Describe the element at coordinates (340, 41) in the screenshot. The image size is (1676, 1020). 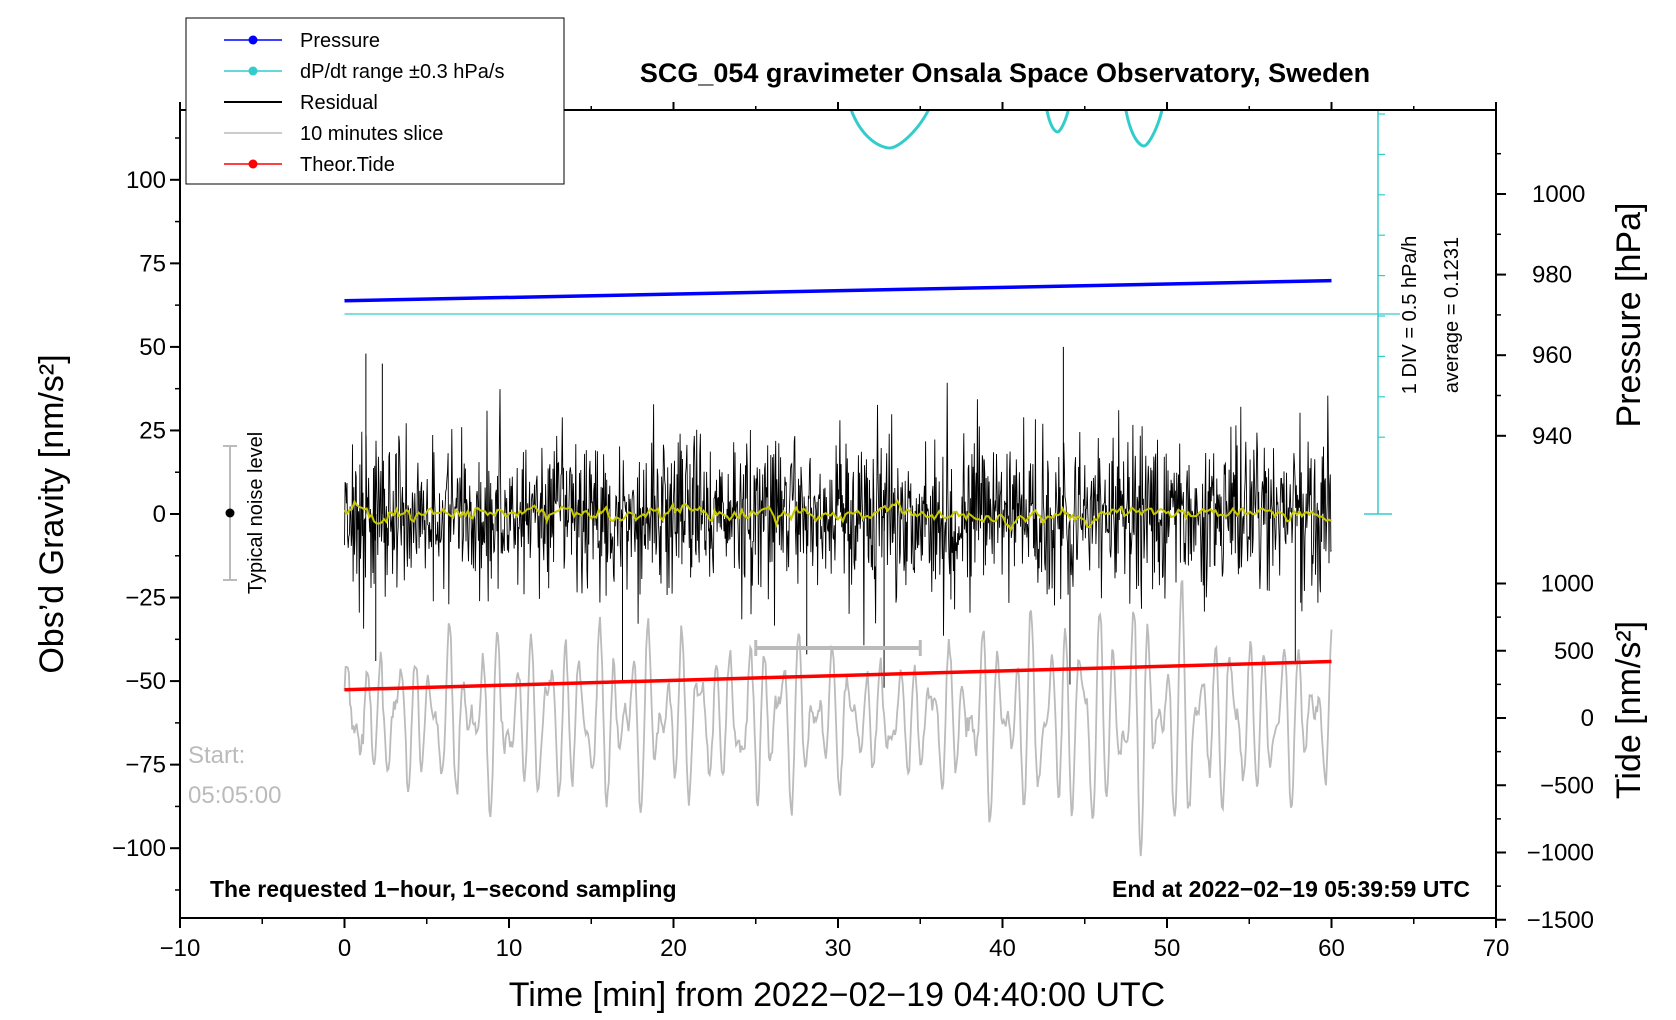
I see `legend-label: Pressure` at that location.